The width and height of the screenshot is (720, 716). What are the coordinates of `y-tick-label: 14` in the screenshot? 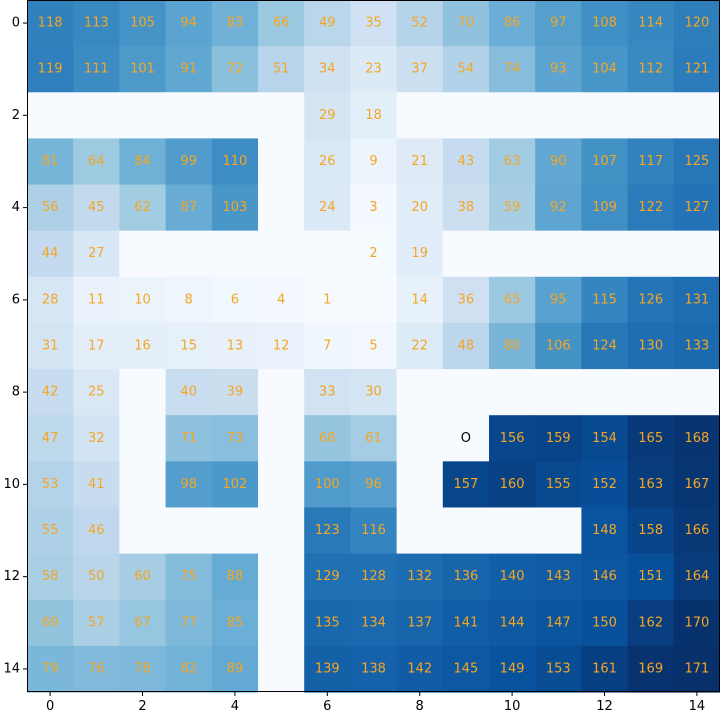 It's located at (11, 668).